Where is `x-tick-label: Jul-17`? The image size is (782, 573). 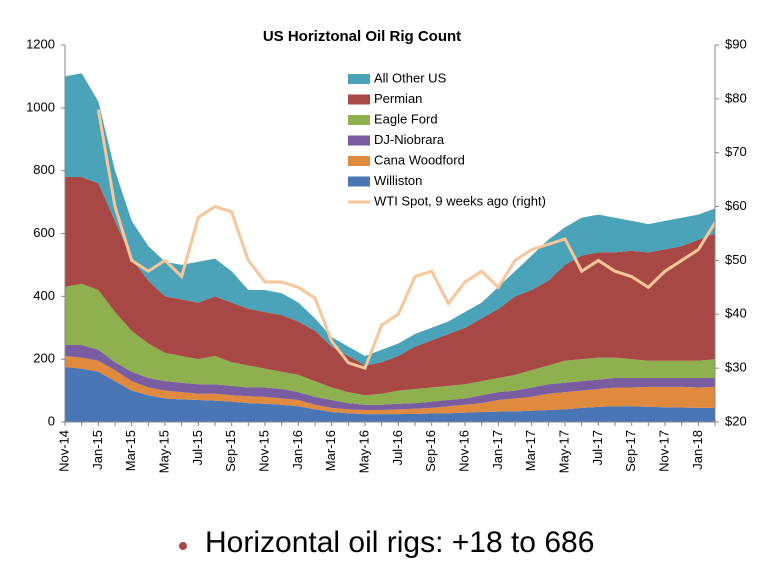 x-tick-label: Jul-17 is located at coordinates (597, 447).